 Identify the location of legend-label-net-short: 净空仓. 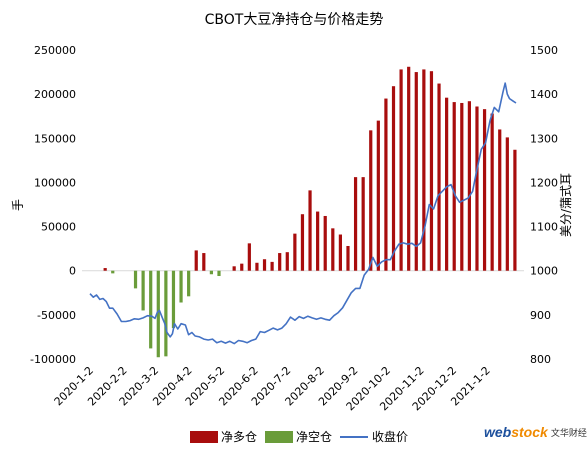
(314, 437).